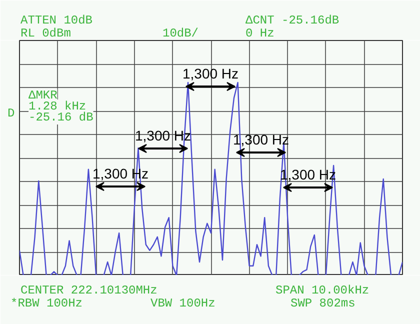  Describe the element at coordinates (180, 33) in the screenshot. I see `text: 10dB/` at that location.